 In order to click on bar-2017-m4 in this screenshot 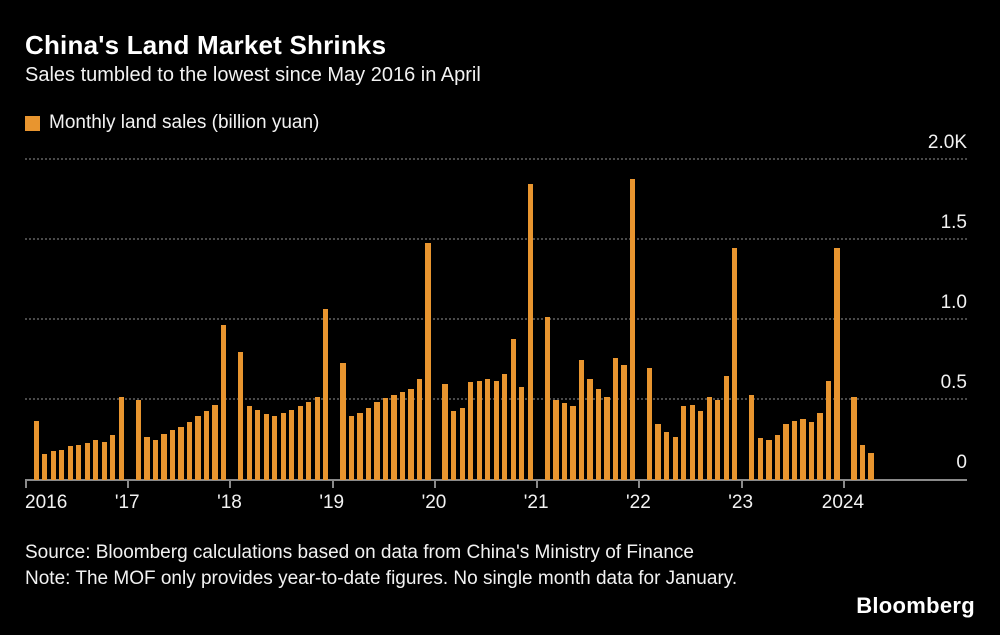, I will do `click(155, 460)`.